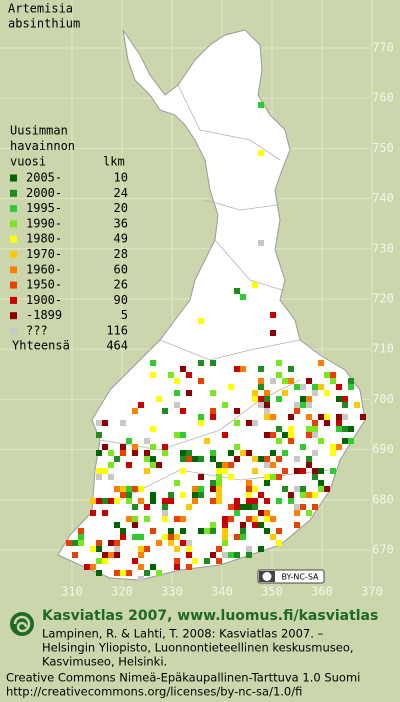  I want to click on northing-label: 670, so click(383, 550).